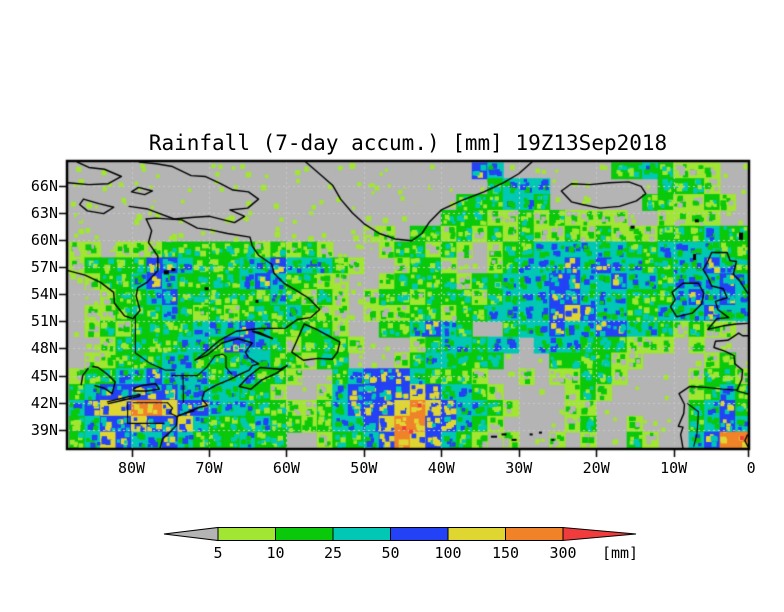  I want to click on y-tick-label: 45N, so click(44, 375).